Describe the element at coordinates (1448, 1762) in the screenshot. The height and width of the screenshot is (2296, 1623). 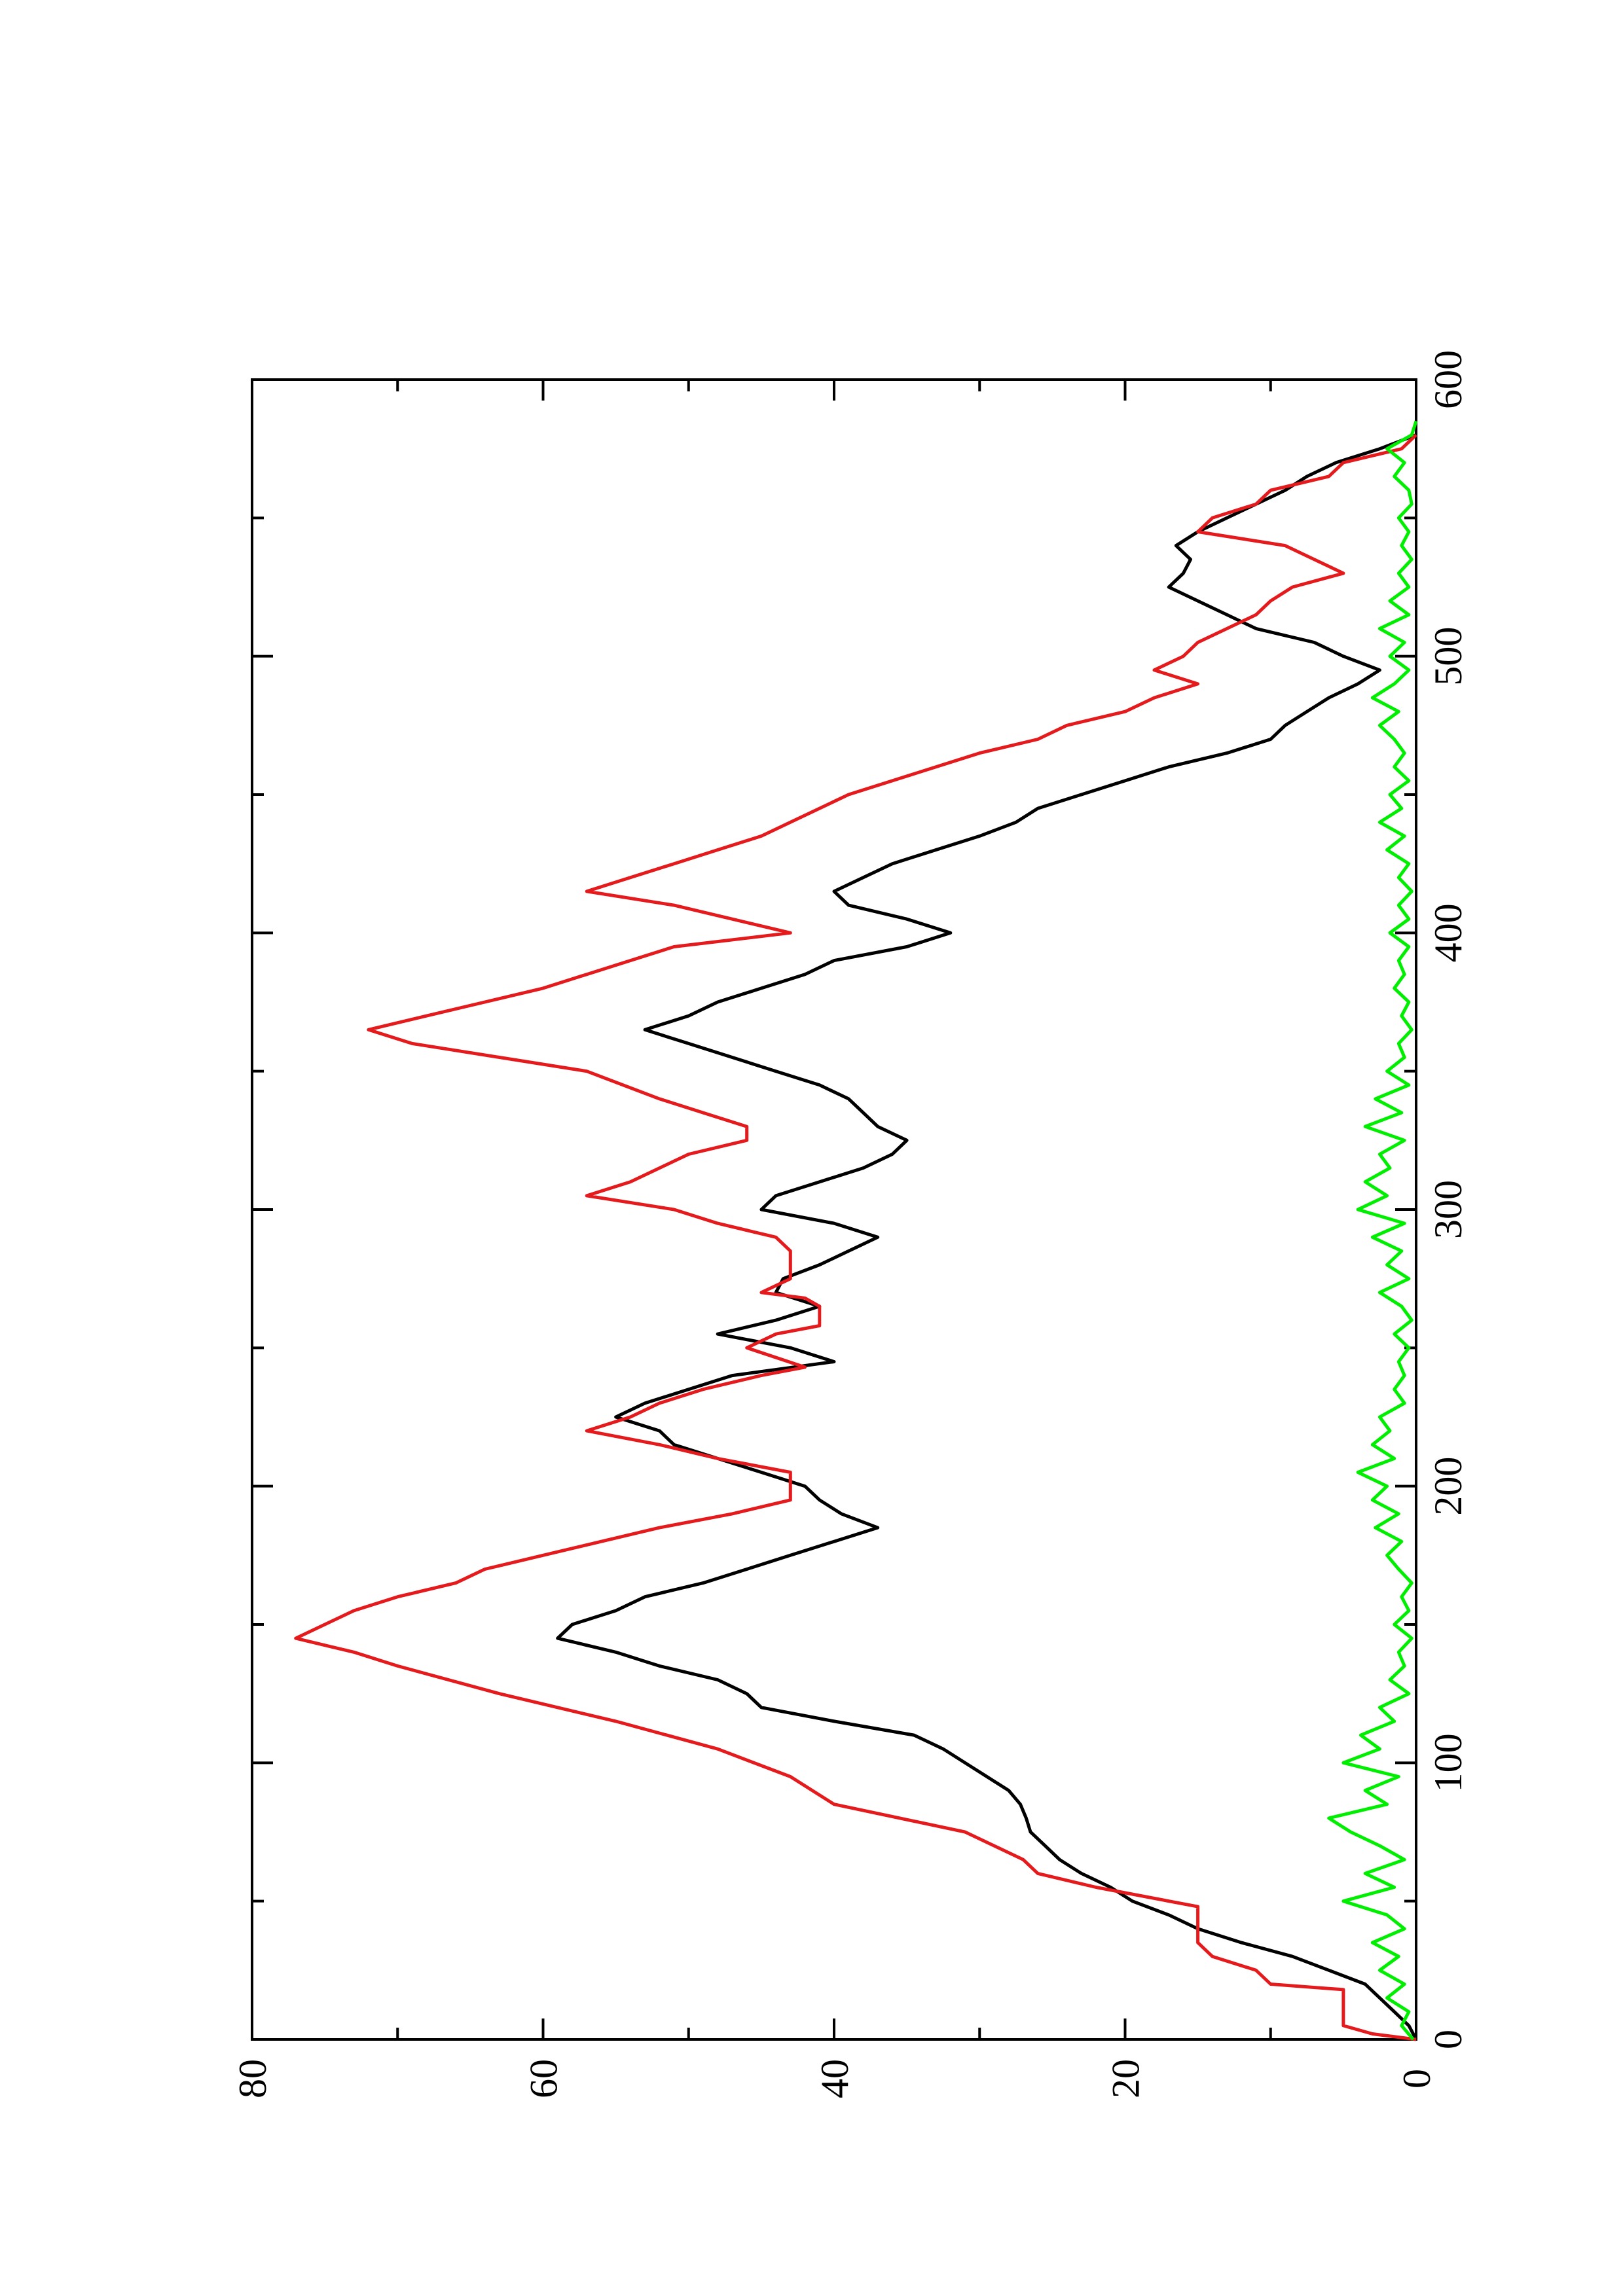
I see `x-tick-label: 100` at that location.